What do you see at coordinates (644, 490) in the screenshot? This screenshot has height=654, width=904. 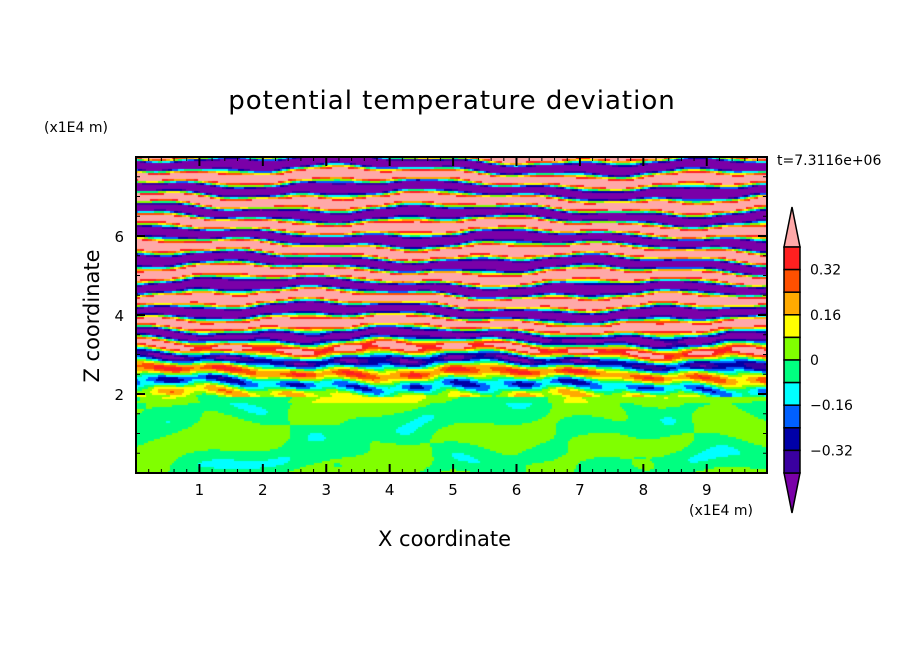 I see `x-tick-label: 8` at bounding box center [644, 490].